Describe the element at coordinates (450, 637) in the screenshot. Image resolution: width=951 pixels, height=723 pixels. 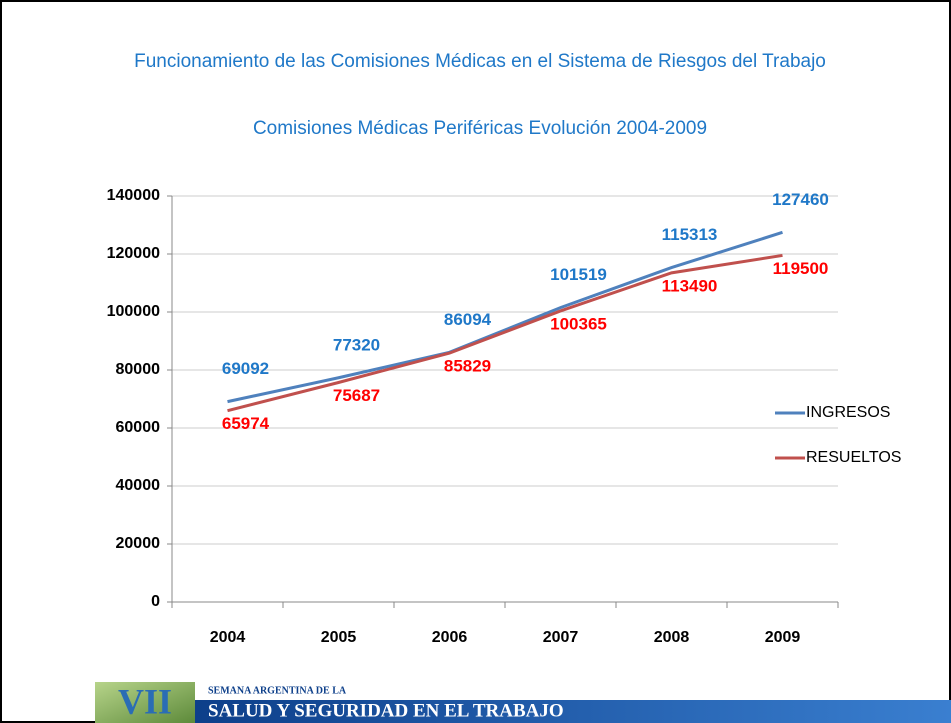
I see `x-tick-label: 2006` at that location.